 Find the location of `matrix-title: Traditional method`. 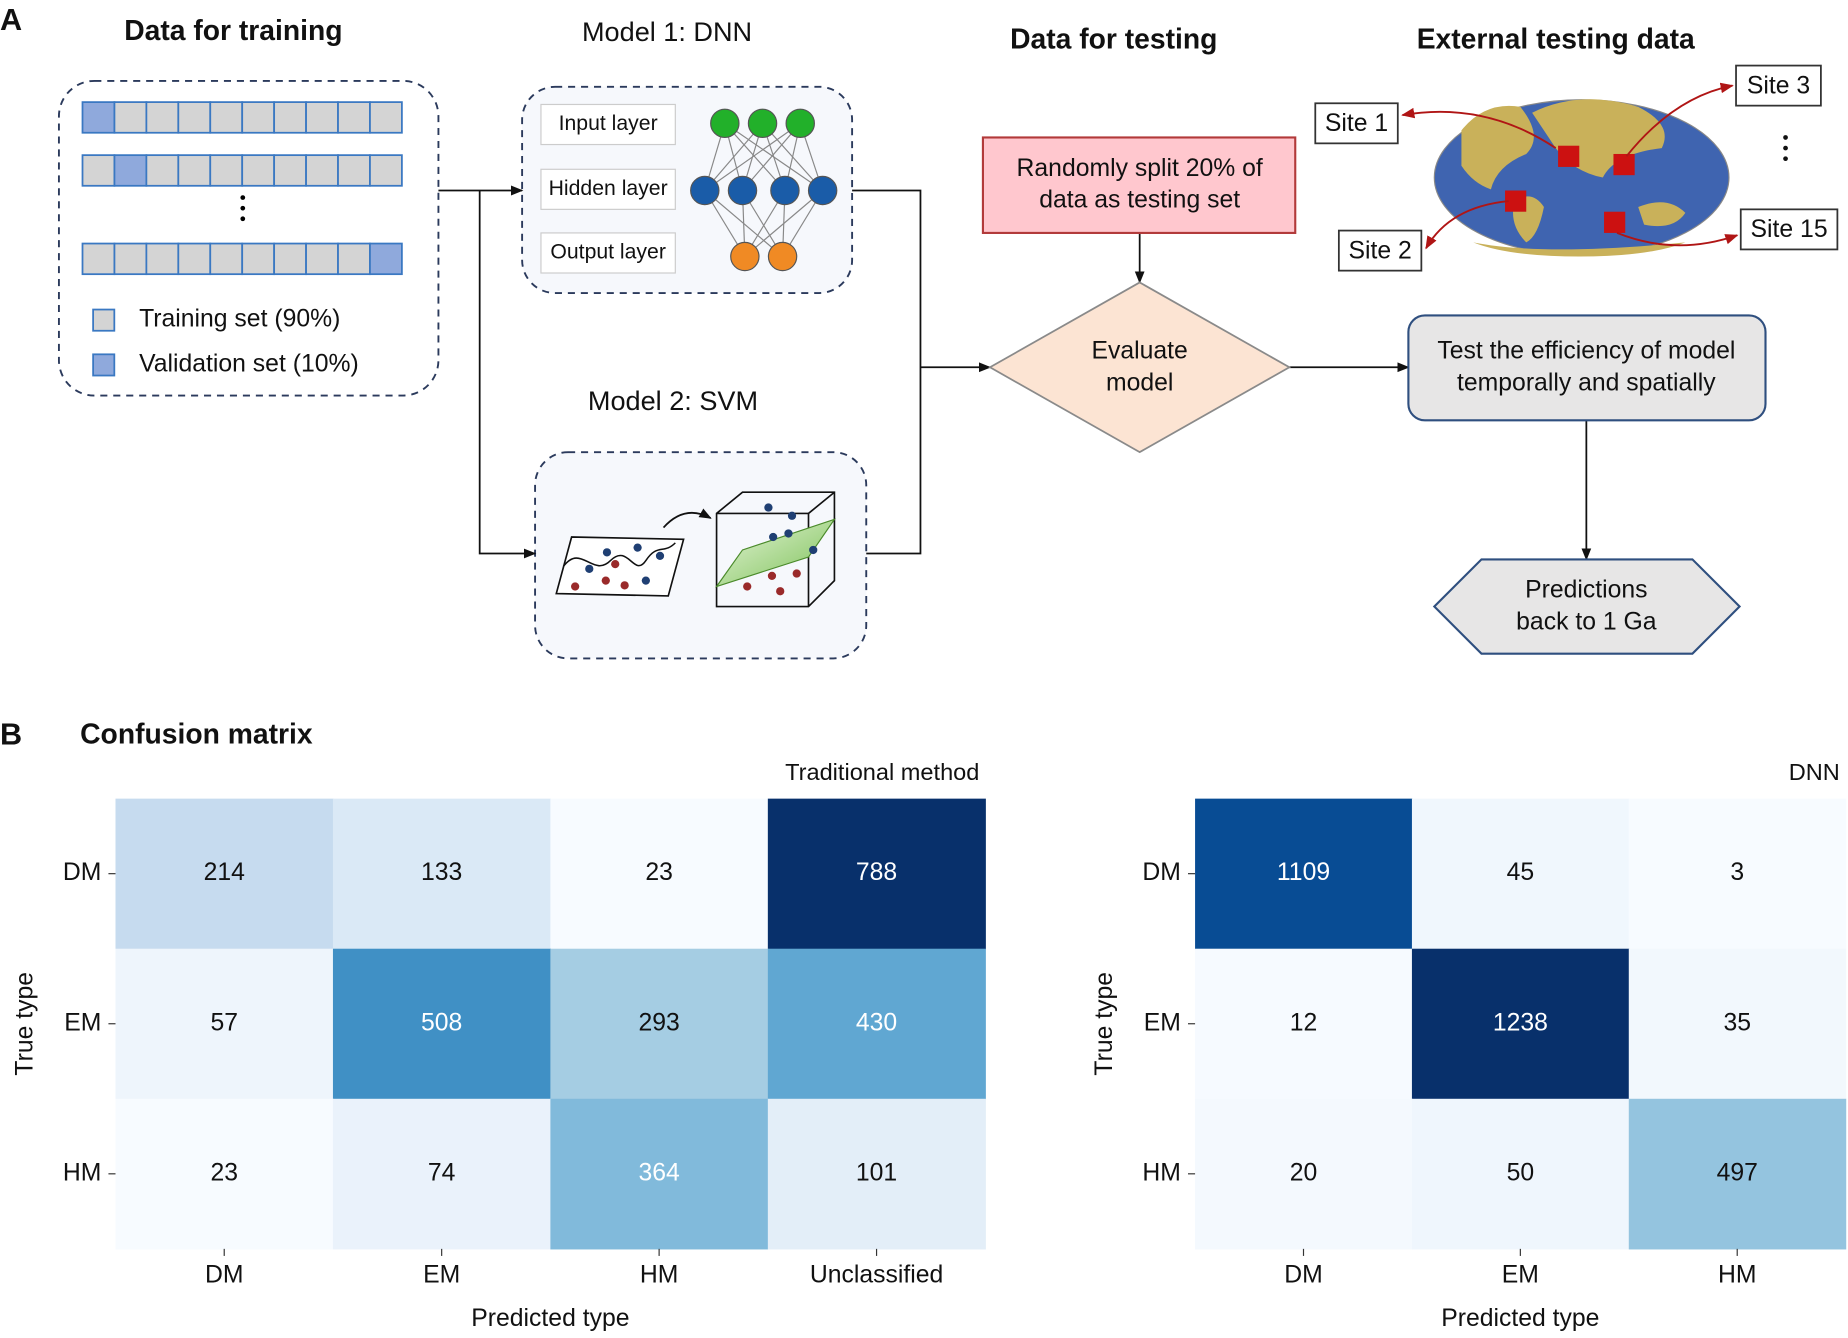

matrix-title: Traditional method is located at coordinates (882, 772).